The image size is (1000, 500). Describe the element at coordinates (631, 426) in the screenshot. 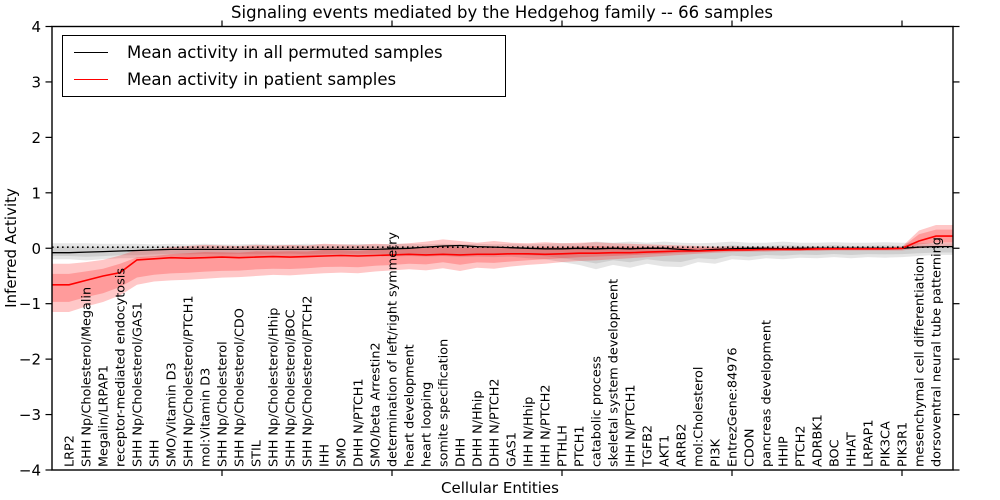

I see `x-tick-label: IHH N/PTCH1` at that location.